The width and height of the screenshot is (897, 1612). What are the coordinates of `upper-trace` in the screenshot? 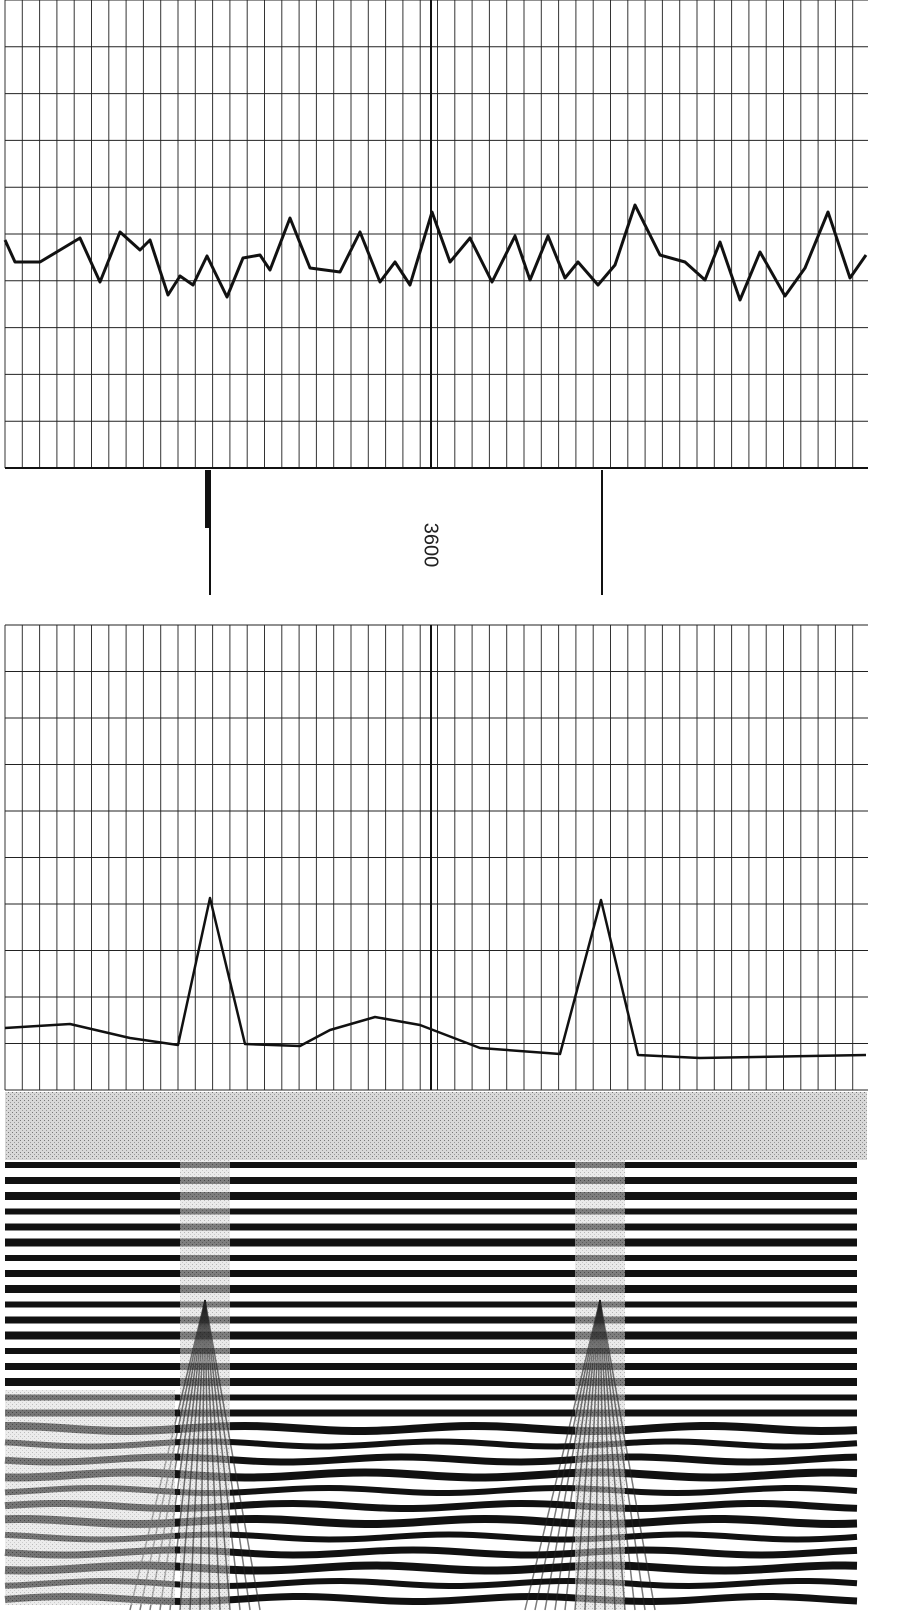 It's located at (435, 252).